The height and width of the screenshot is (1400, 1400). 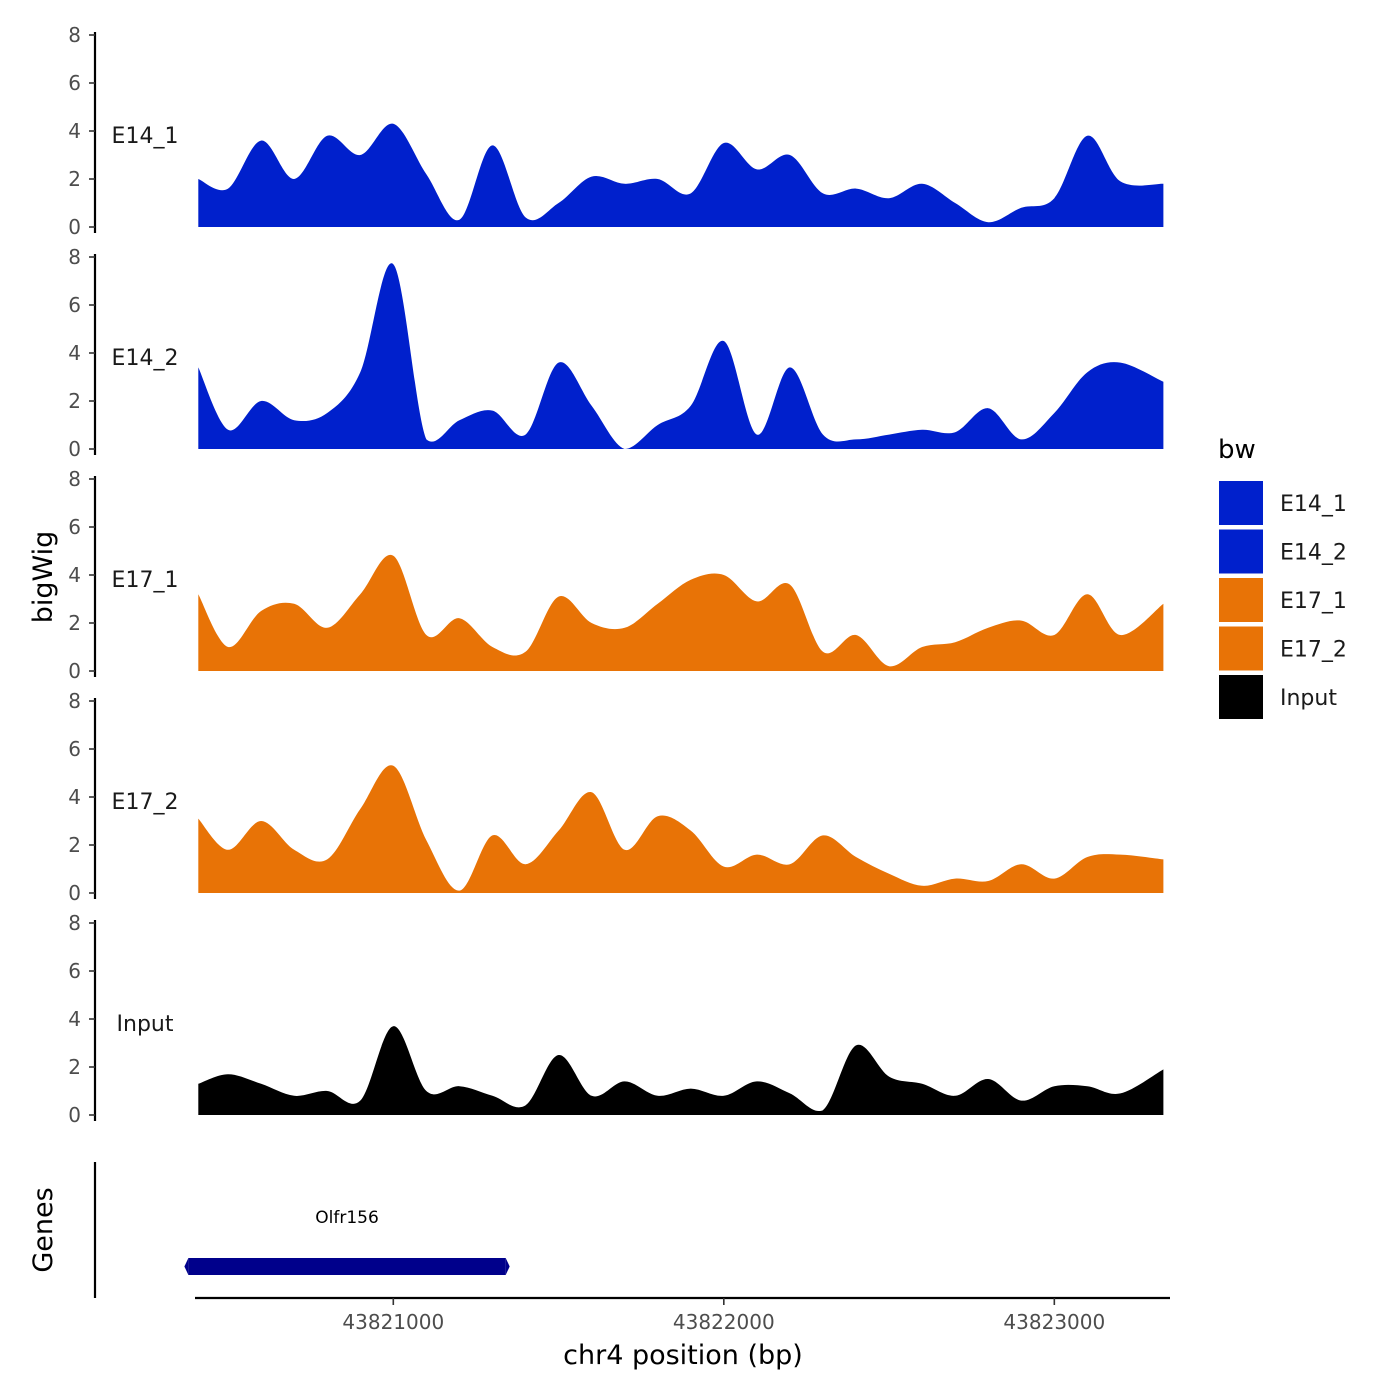 What do you see at coordinates (1054, 1322) in the screenshot?
I see `x-tick-label: 43823000` at bounding box center [1054, 1322].